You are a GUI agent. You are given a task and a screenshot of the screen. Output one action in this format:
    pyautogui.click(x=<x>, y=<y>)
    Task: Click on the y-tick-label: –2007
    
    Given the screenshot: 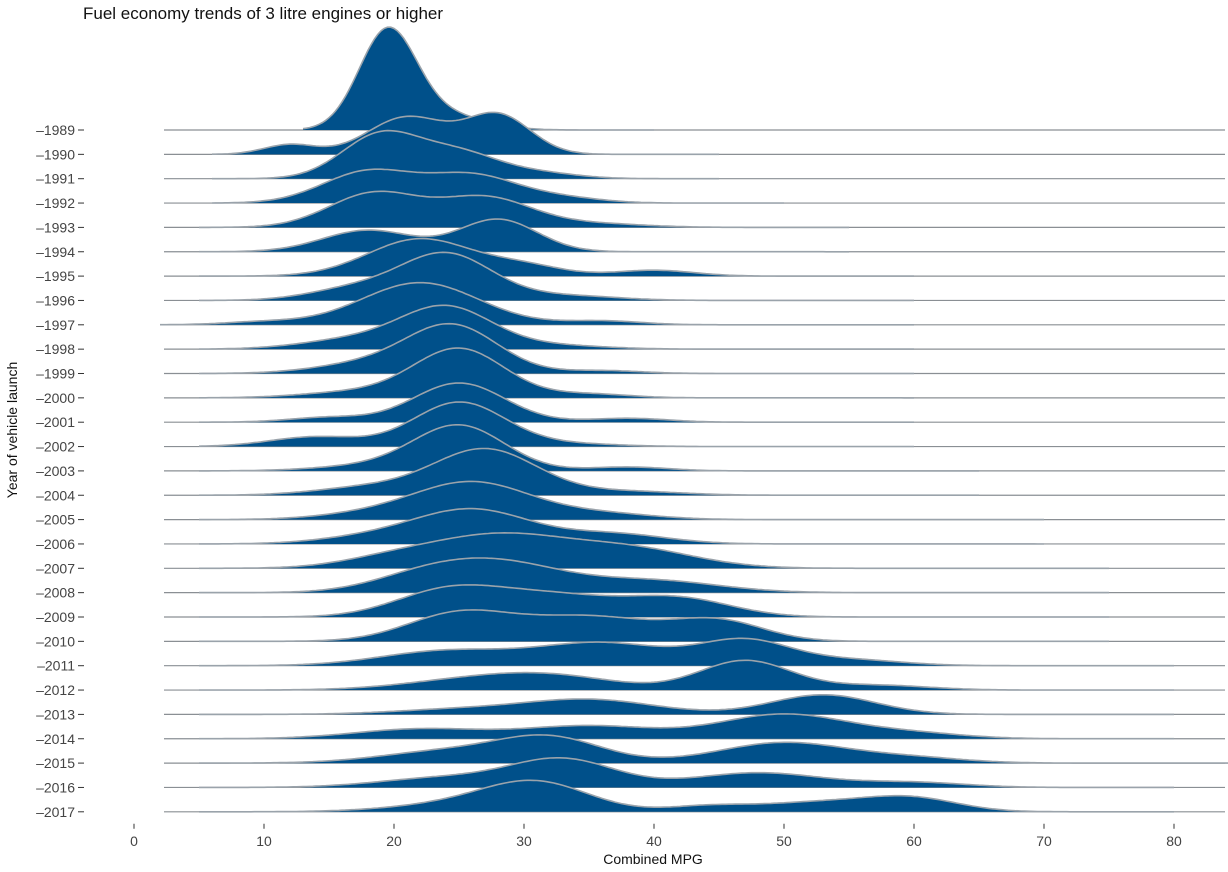 What is the action you would take?
    pyautogui.click(x=55, y=568)
    